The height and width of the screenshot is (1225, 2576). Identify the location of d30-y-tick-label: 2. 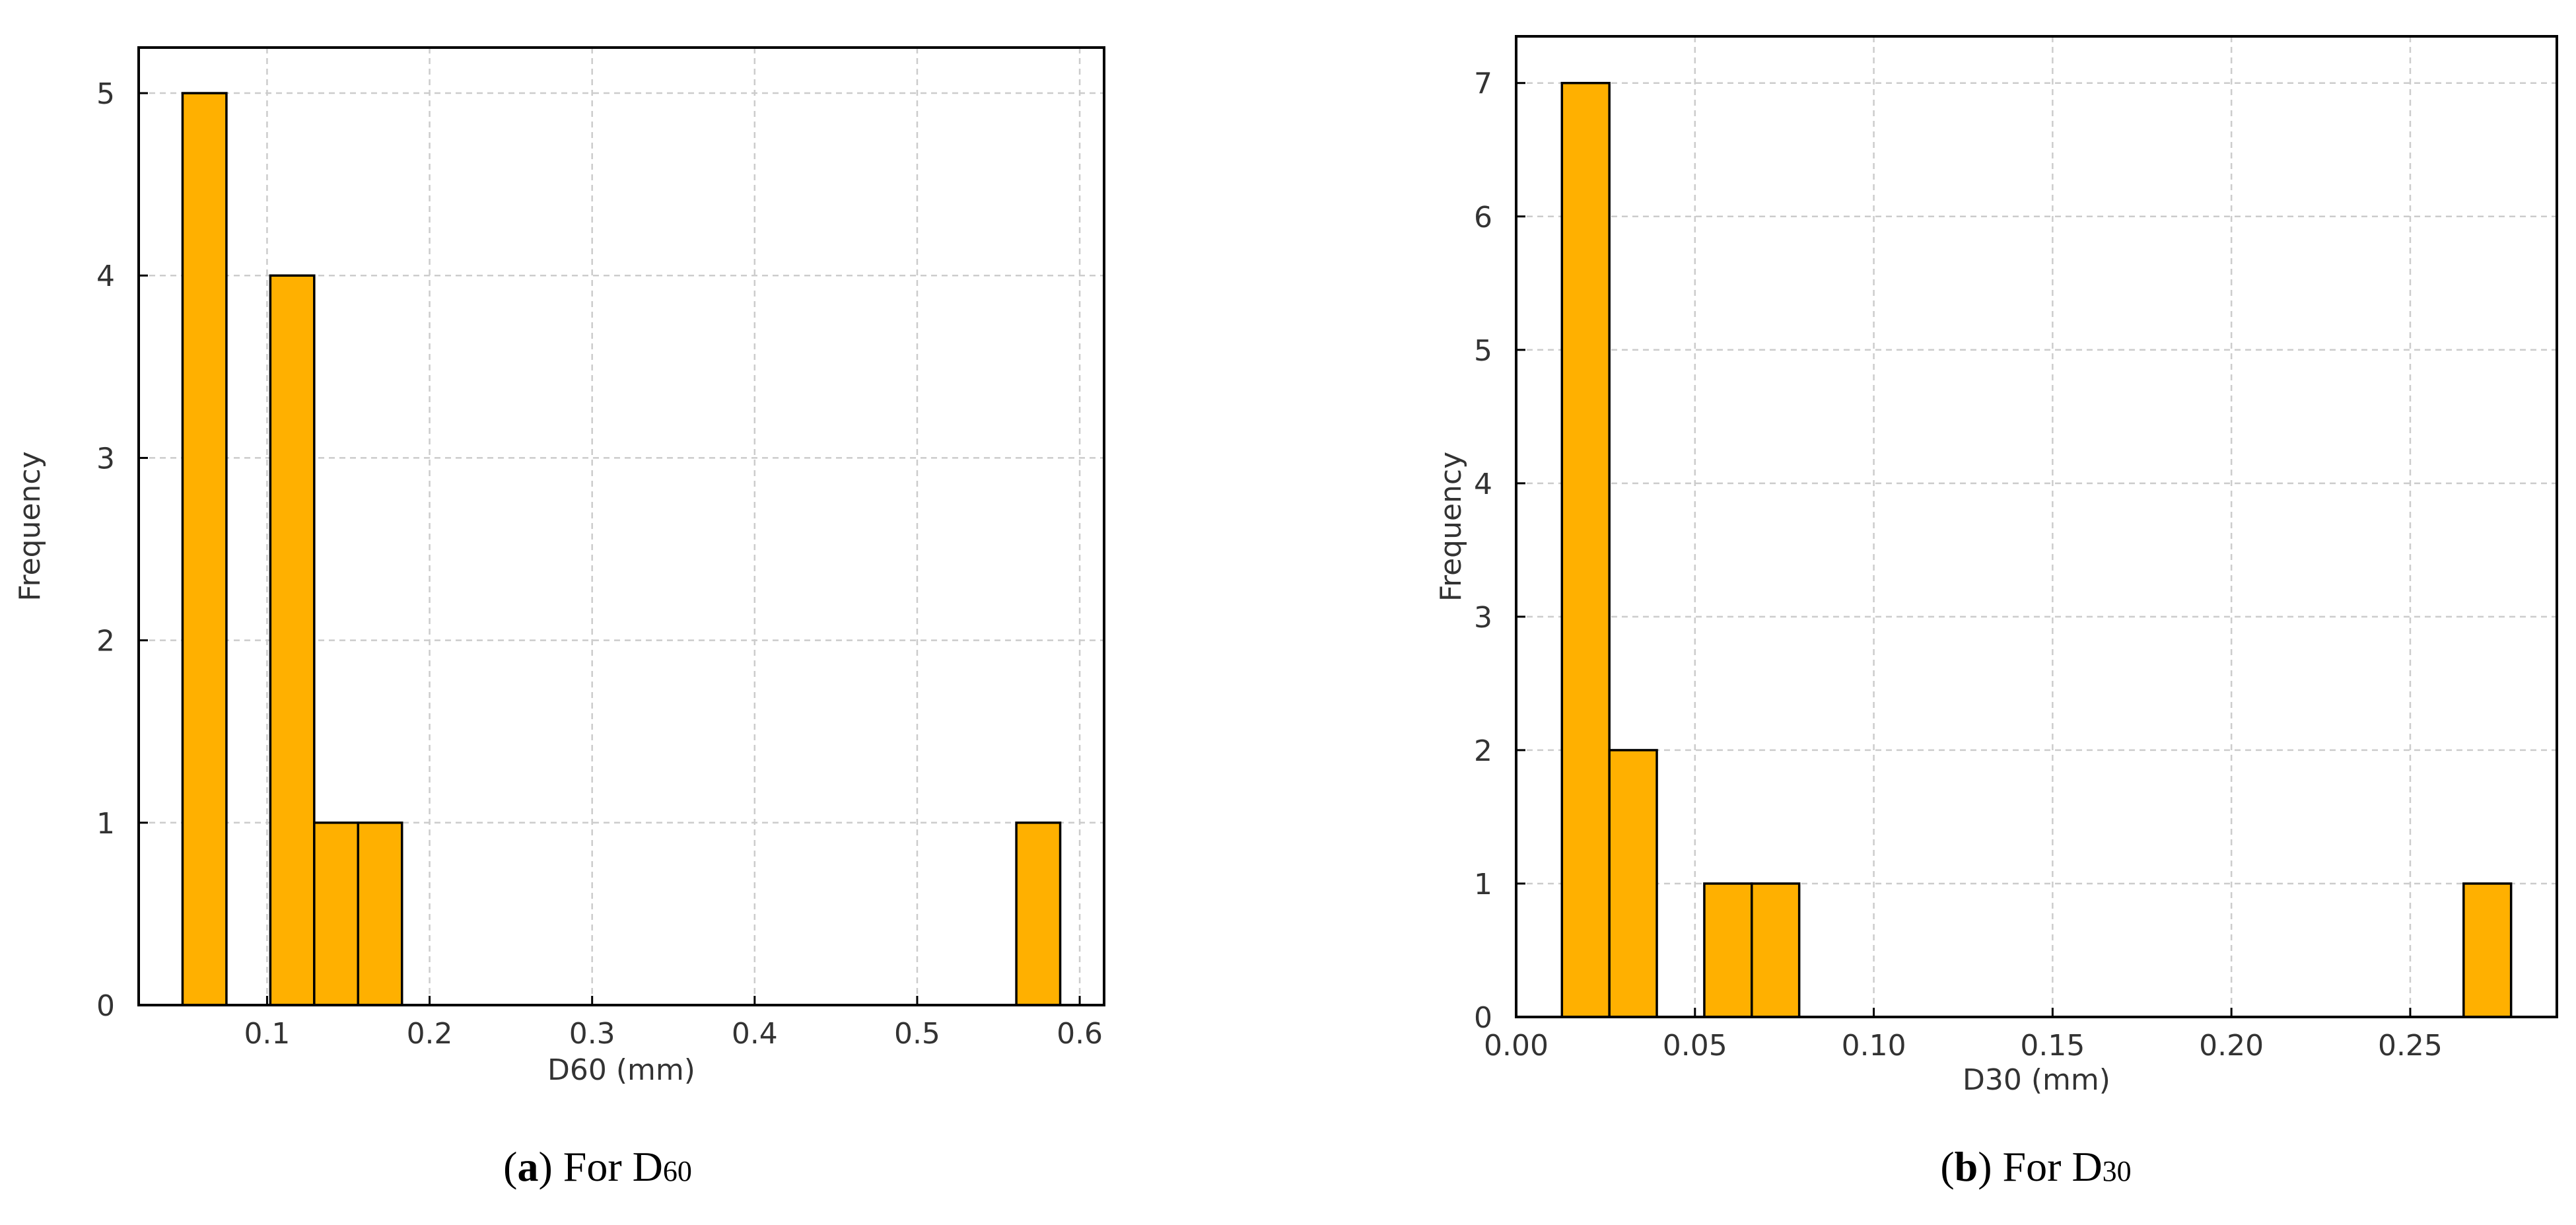
(1483, 751).